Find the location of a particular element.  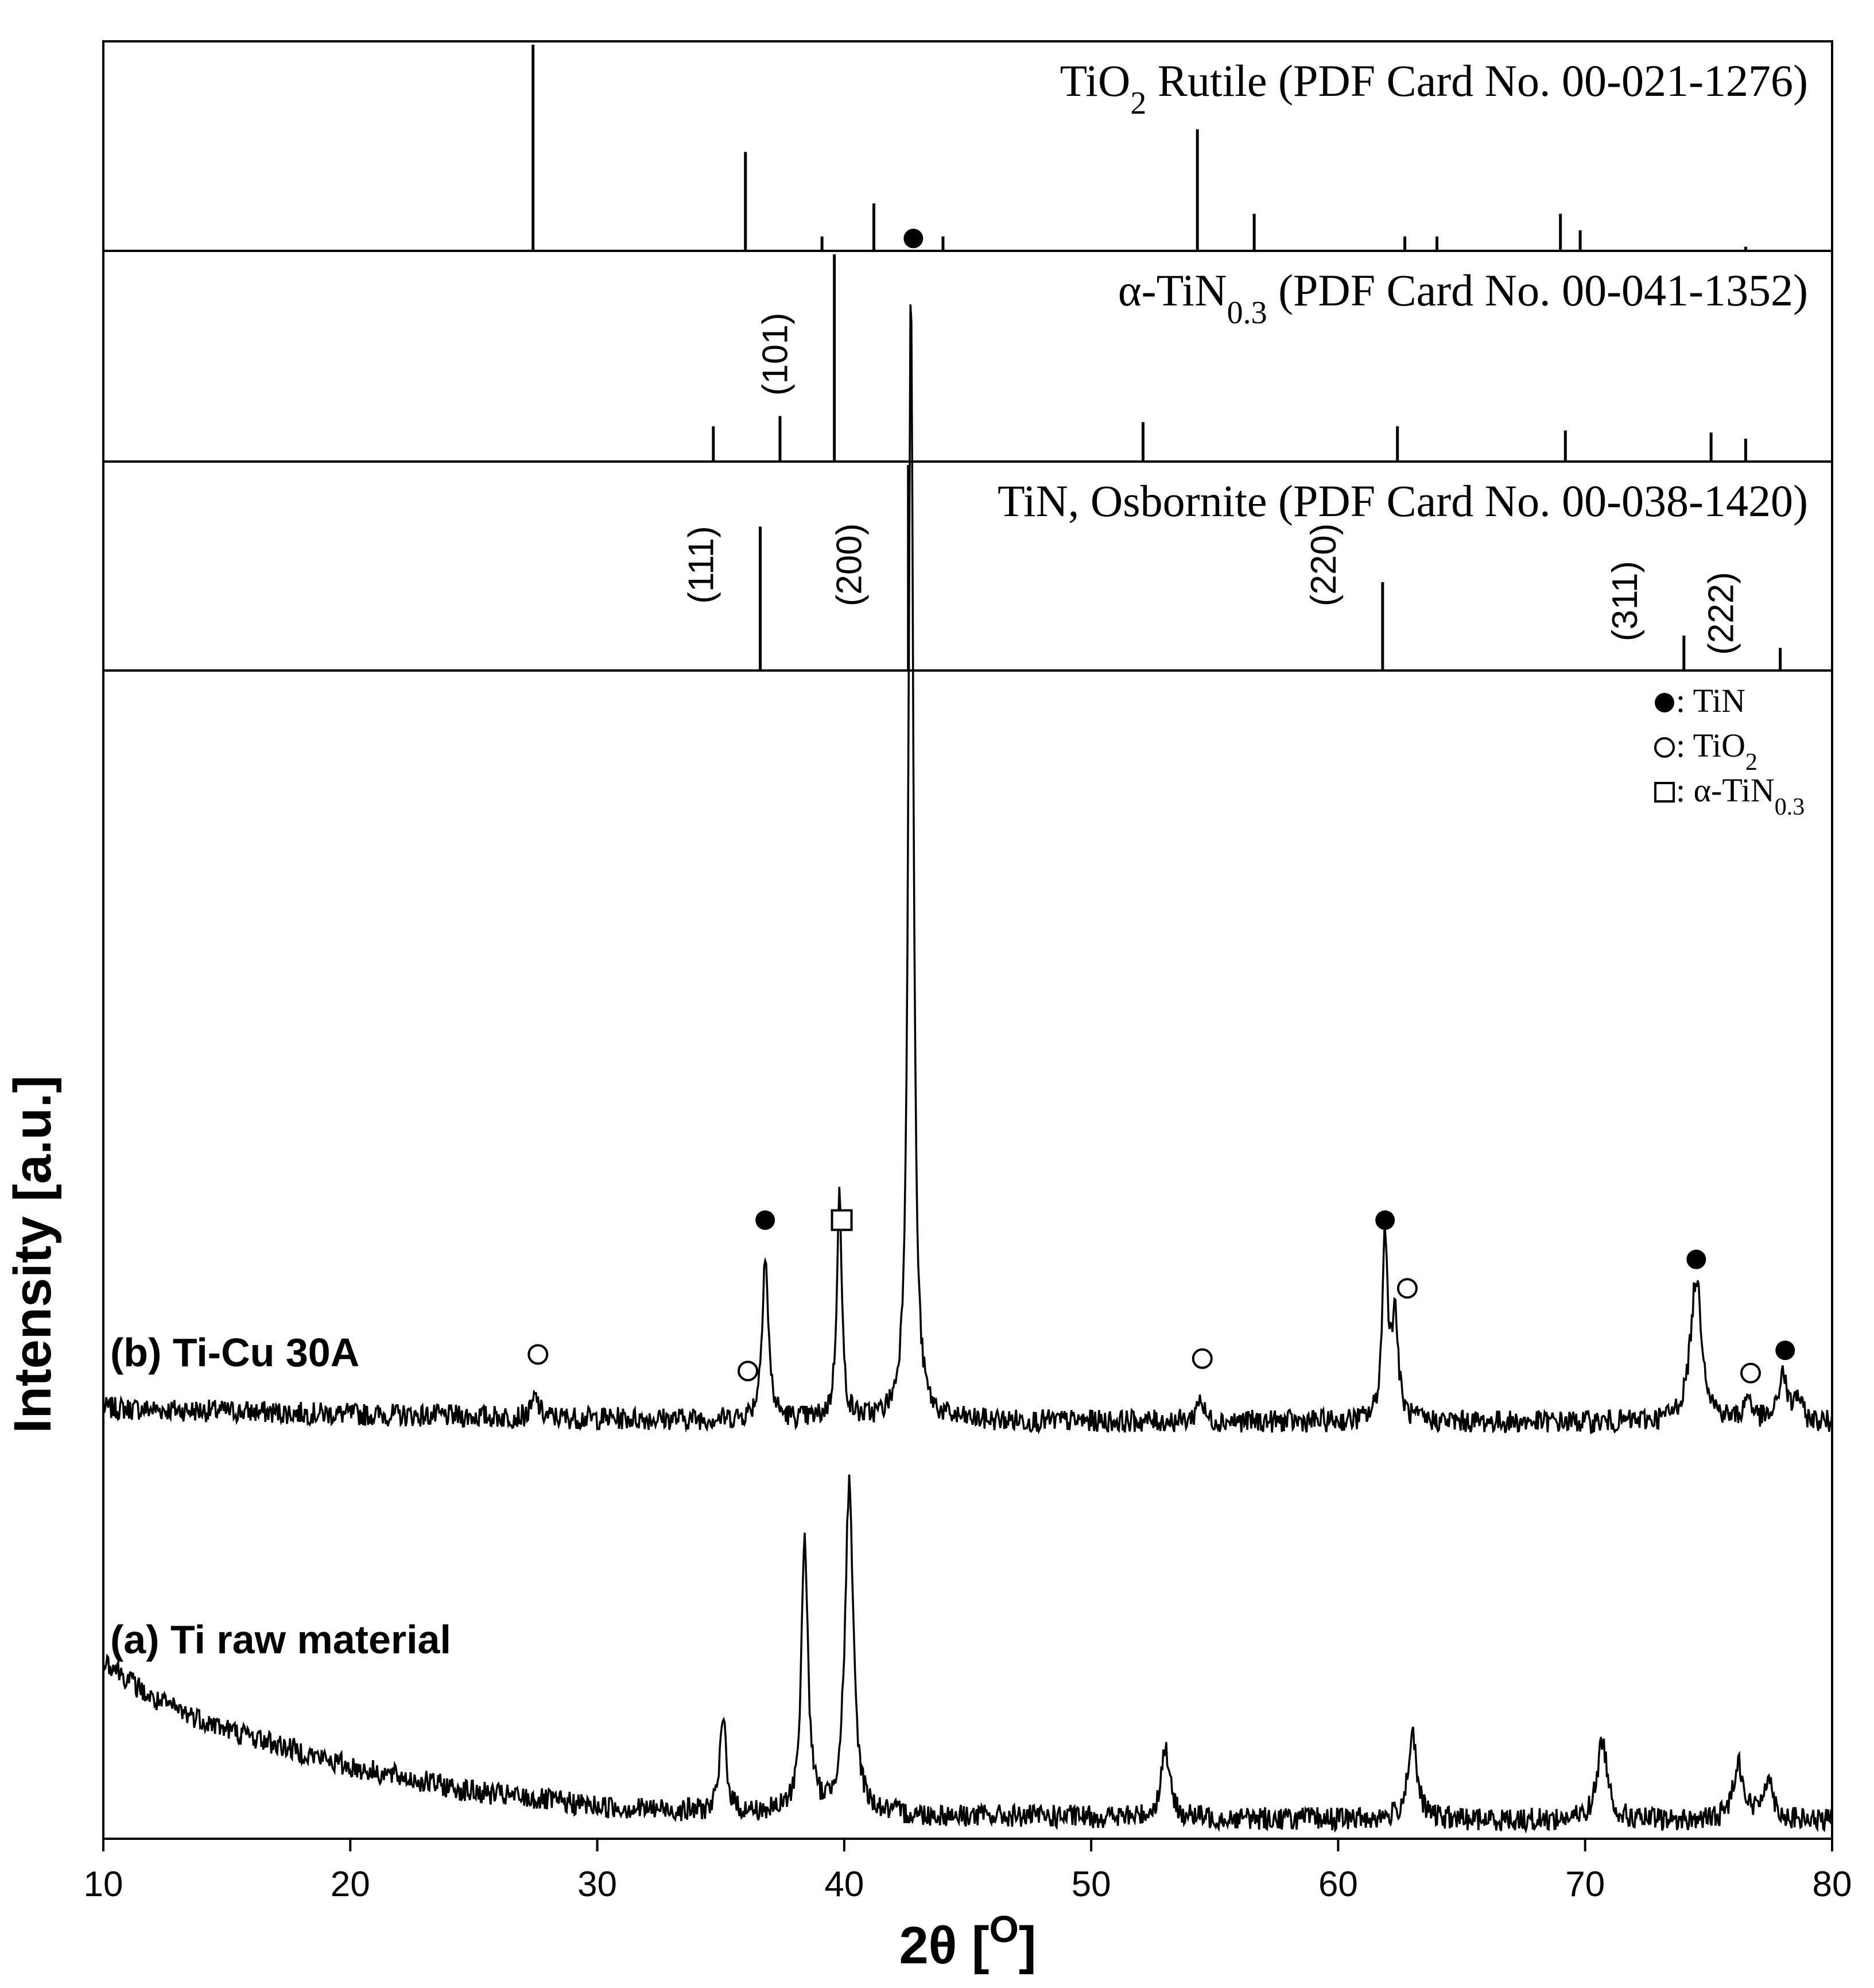

hkl-label: (311) is located at coordinates (1625, 601).